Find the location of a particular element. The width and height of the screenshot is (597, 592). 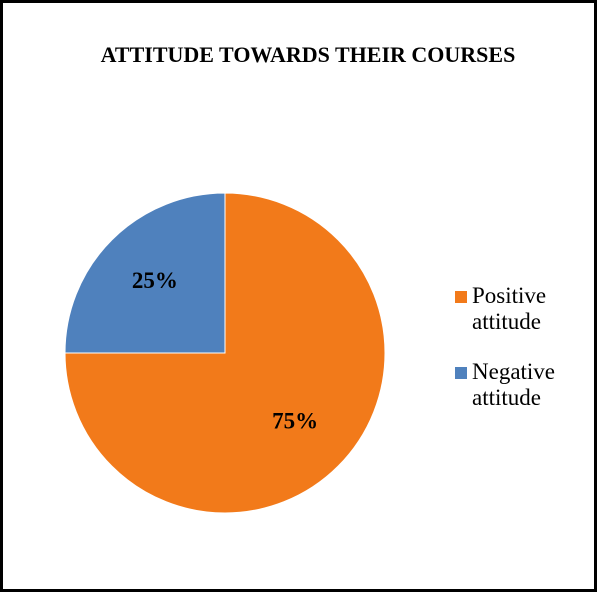

pie-slice is located at coordinates (145, 273).